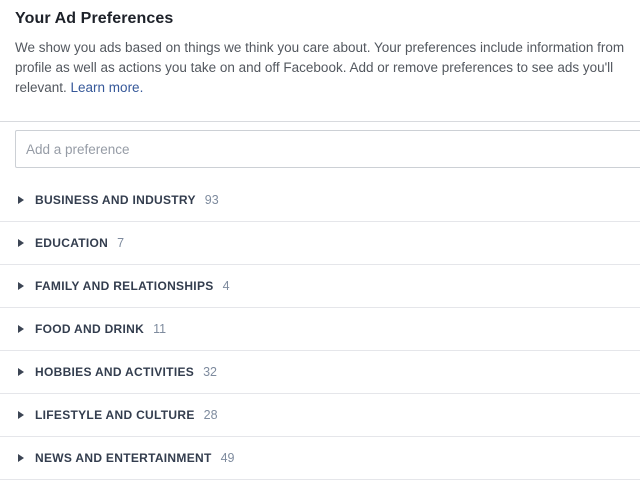 The height and width of the screenshot is (480, 640). I want to click on category-label: NEWS AND ENTERTAINMENT, so click(123, 458).